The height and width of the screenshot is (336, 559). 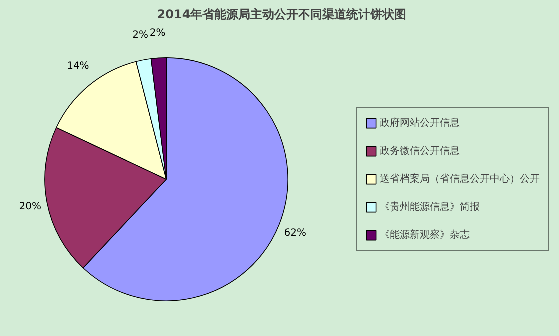 What do you see at coordinates (295, 233) in the screenshot?
I see `data-label: 62%` at bounding box center [295, 233].